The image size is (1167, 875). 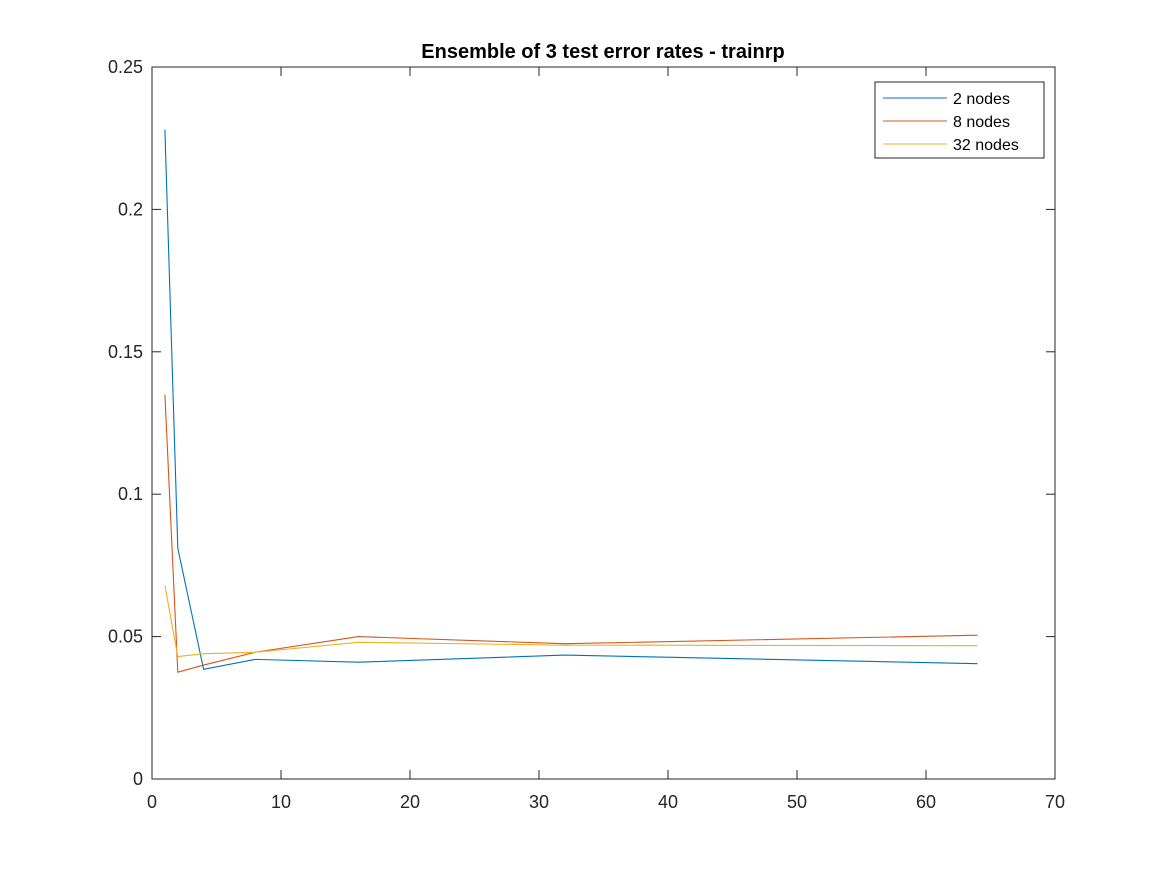 What do you see at coordinates (571, 621) in the screenshot?
I see `series-line-32-nodes` at bounding box center [571, 621].